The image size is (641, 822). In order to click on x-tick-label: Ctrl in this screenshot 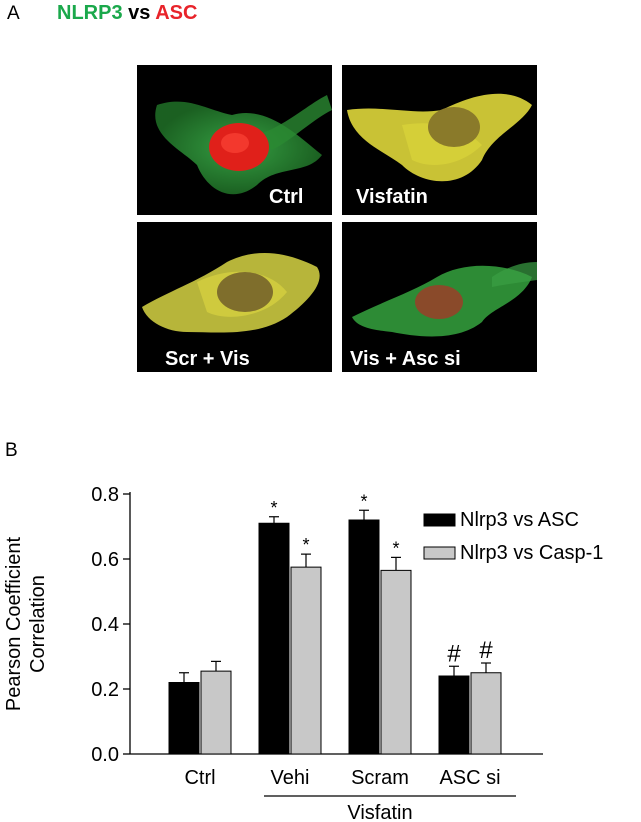, I will do `click(199, 778)`.